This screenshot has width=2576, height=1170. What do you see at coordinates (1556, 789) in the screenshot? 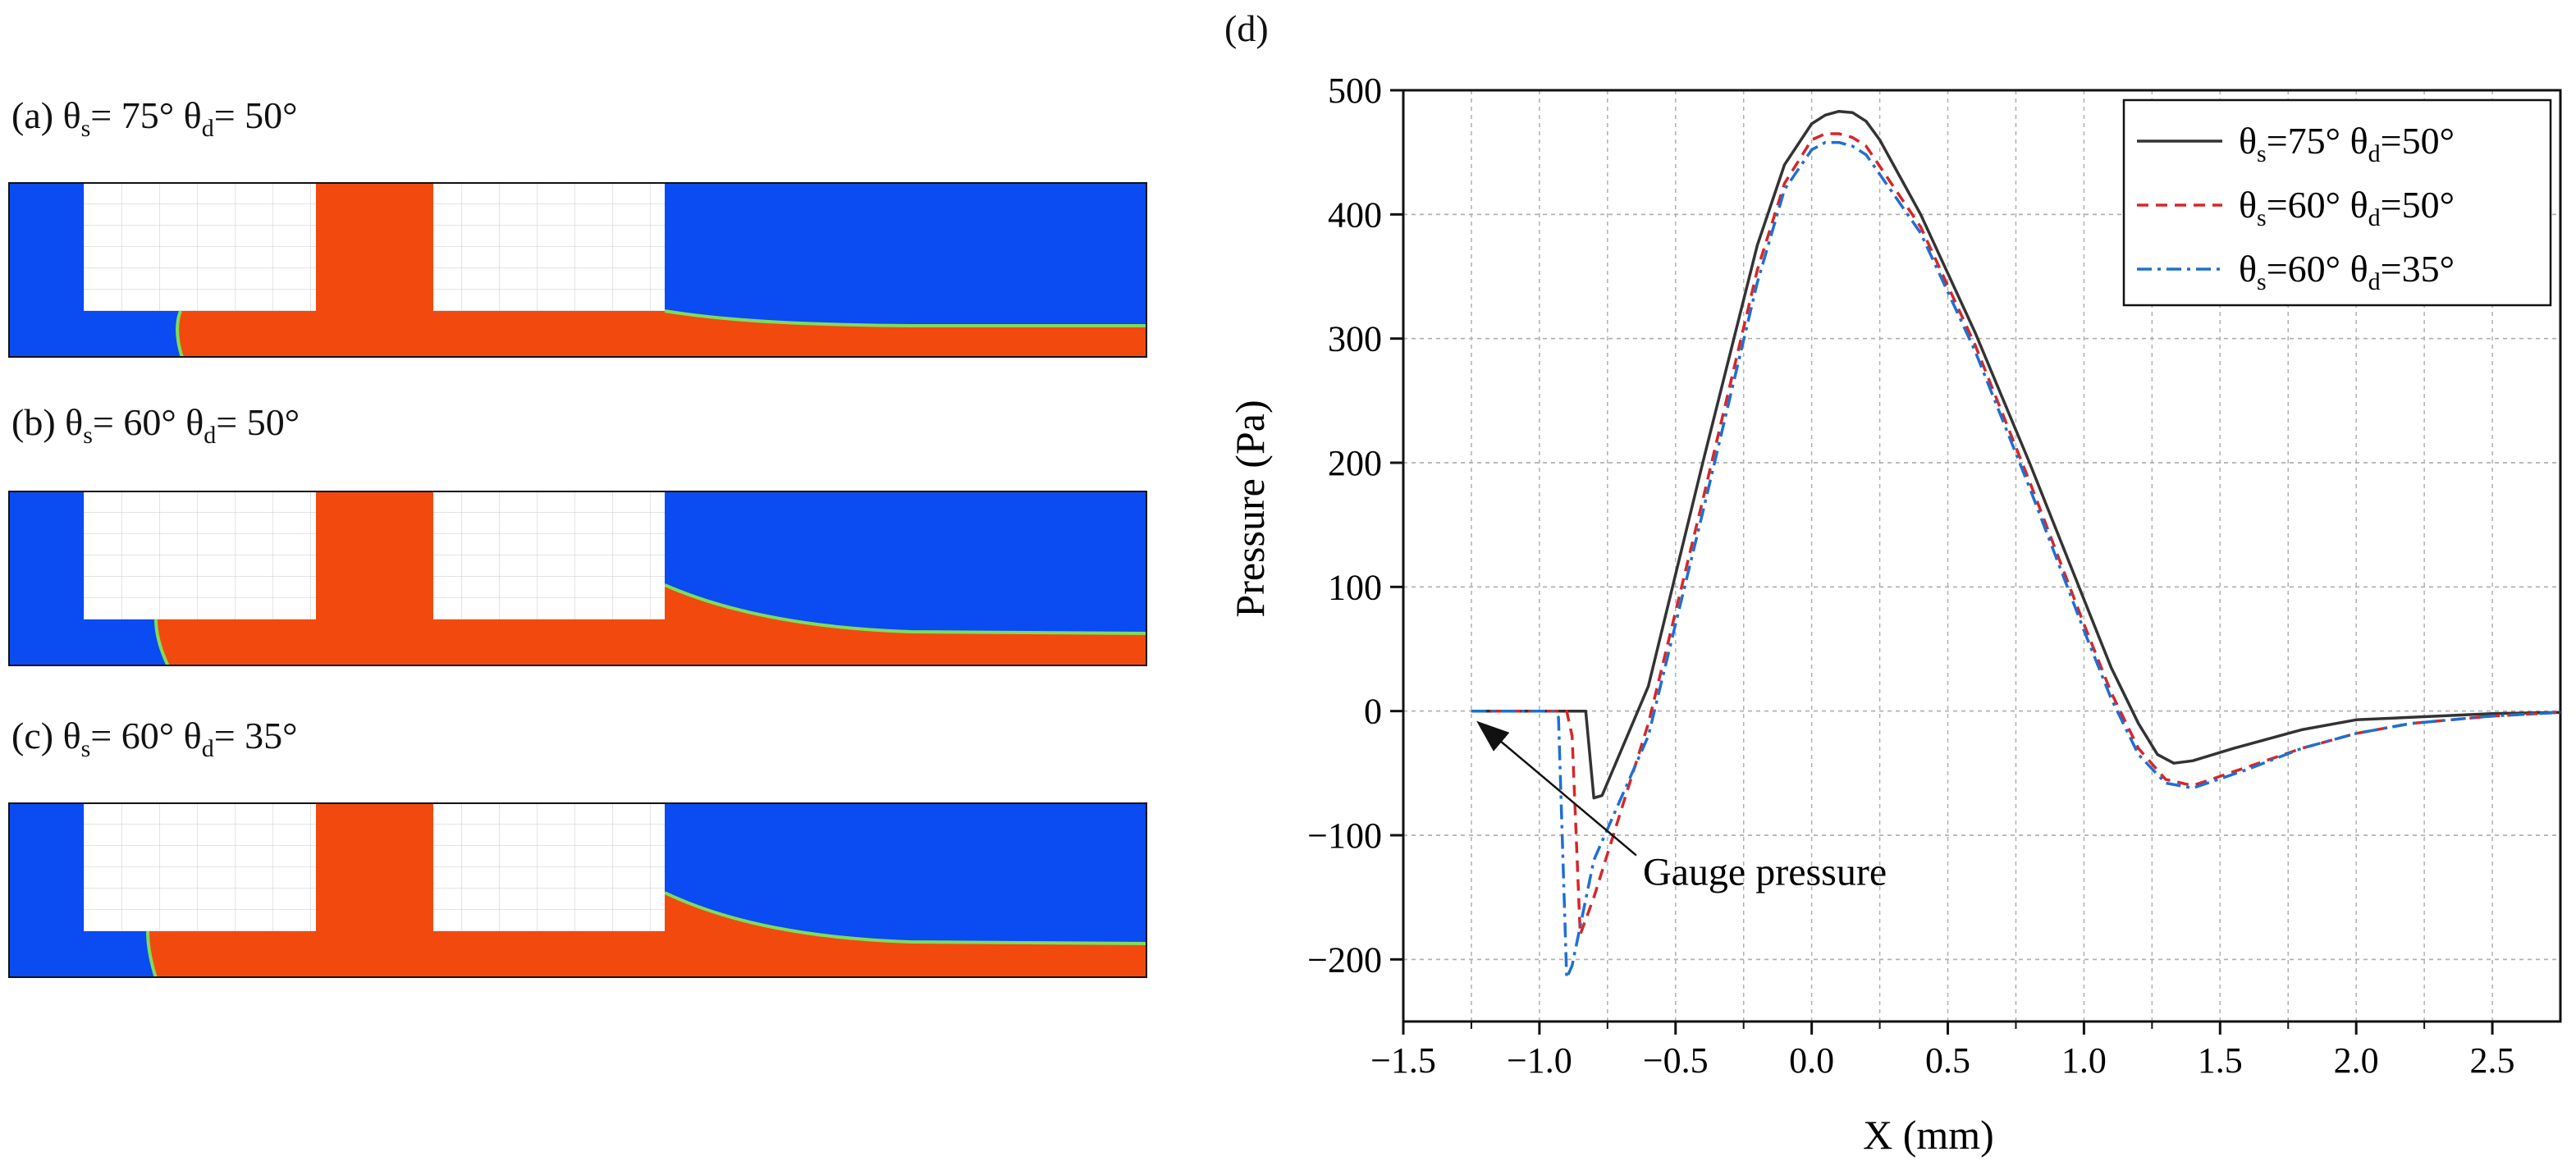
I see `annotation-arrow` at bounding box center [1556, 789].